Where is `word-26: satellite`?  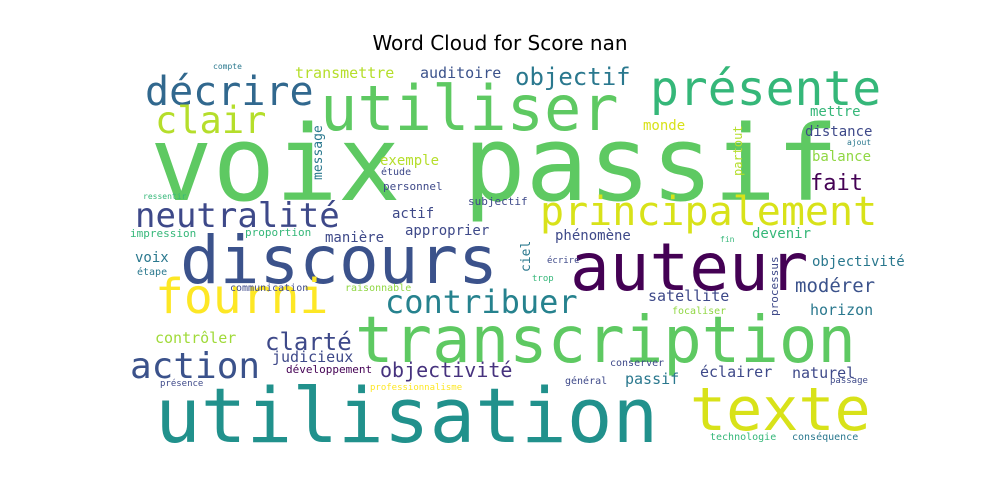 word-26: satellite is located at coordinates (688, 296).